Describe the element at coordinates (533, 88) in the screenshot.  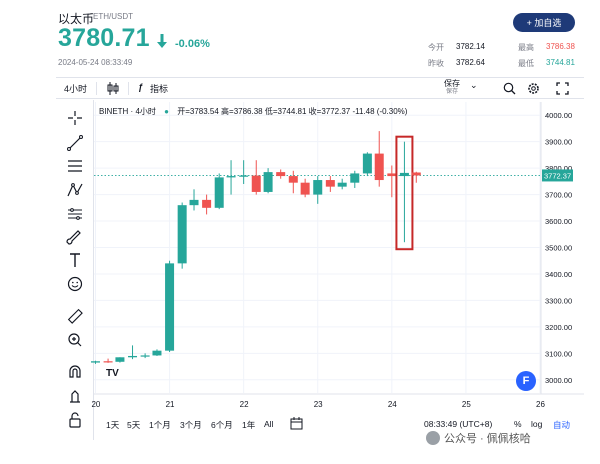
I see `gear-icon` at that location.